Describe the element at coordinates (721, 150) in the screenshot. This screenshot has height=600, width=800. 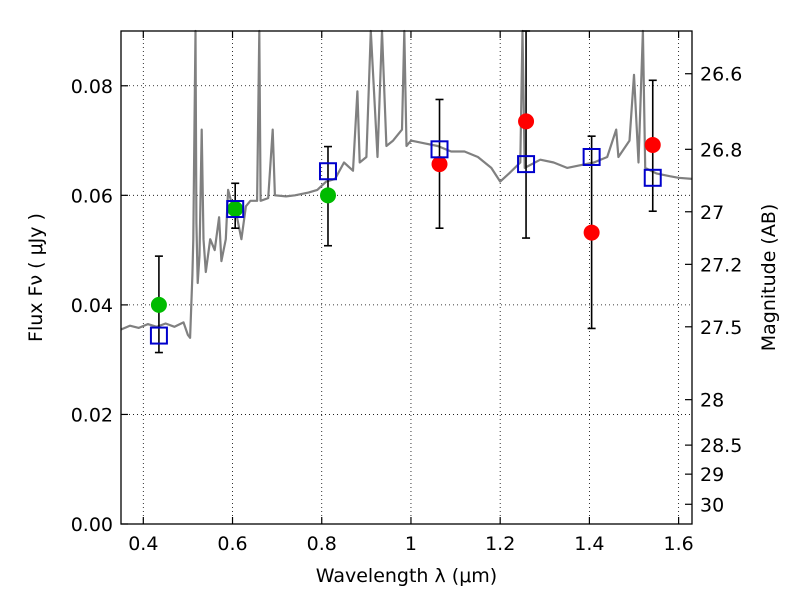
I see `right-tick-label: 26.8` at that location.